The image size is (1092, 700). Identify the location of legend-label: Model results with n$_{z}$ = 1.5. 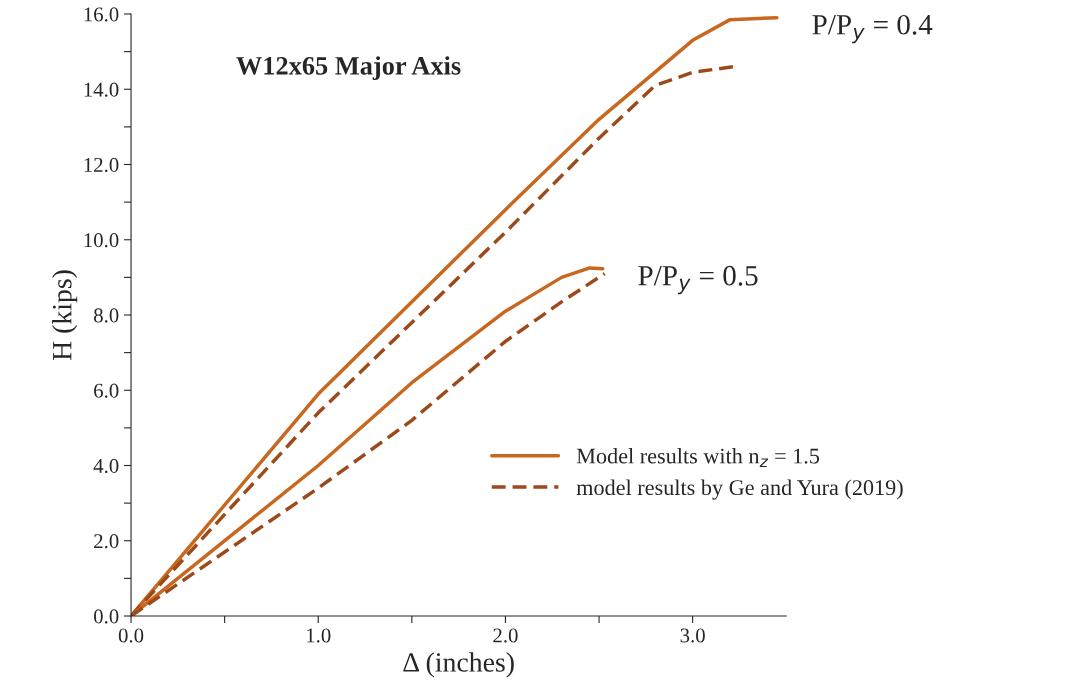
(698, 457).